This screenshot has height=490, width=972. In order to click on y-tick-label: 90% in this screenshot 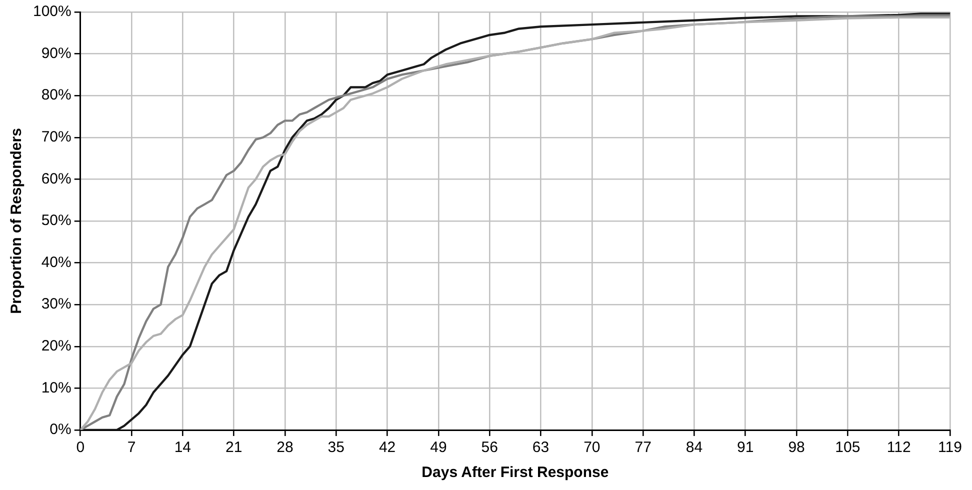, I will do `click(56, 53)`.